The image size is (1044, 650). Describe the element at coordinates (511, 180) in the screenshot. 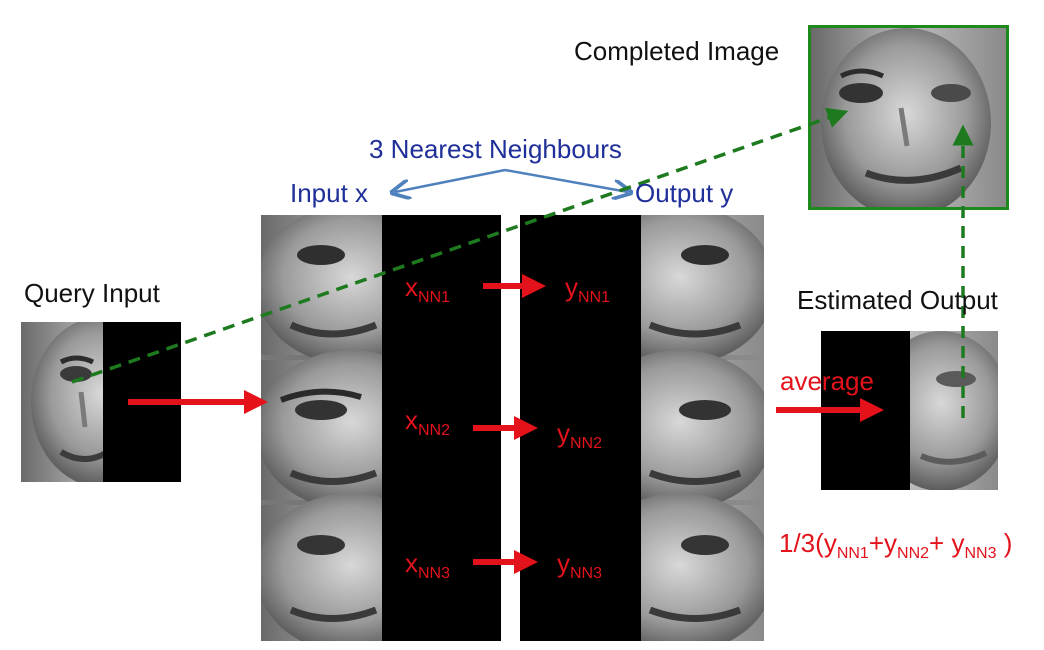

I see `neighbours-split-arrow` at that location.